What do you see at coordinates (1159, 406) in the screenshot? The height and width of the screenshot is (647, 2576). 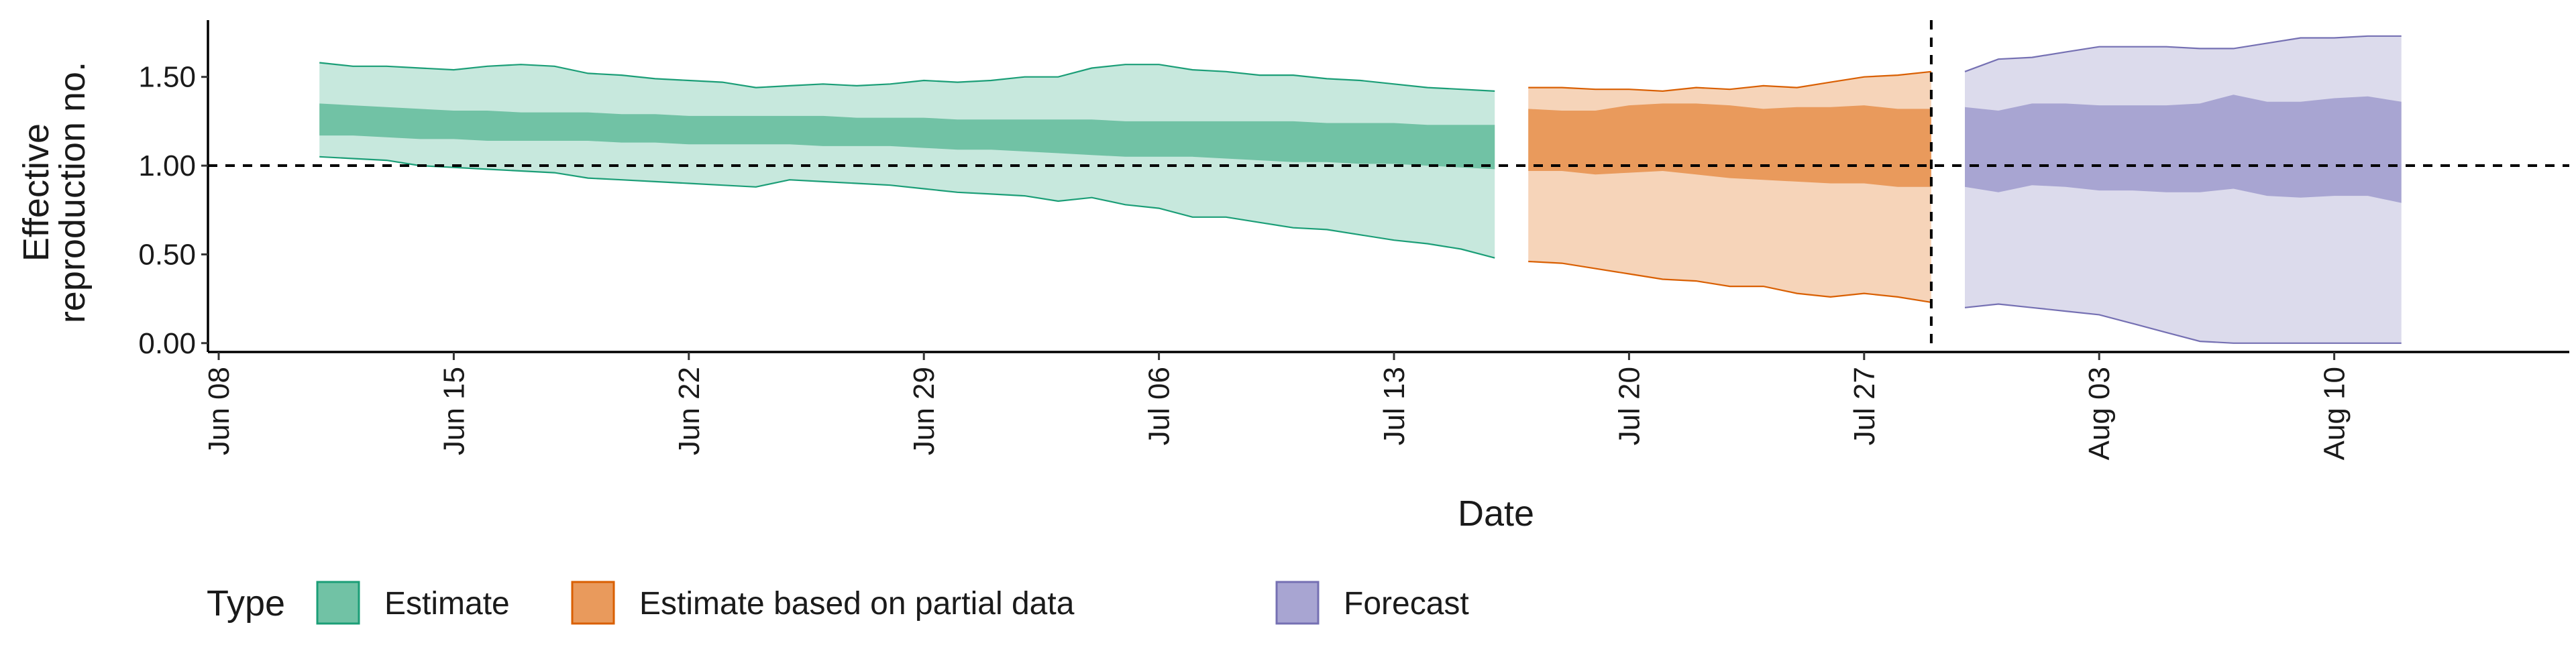 I see `x-tick-label: Jul 06` at bounding box center [1159, 406].